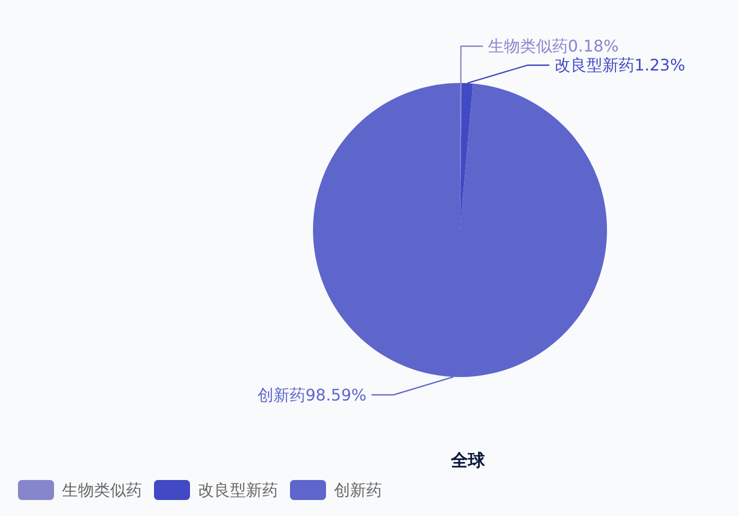 Image resolution: width=738 pixels, height=516 pixels. What do you see at coordinates (620, 65) in the screenshot?
I see `data-label: 改良型新药1.23%` at bounding box center [620, 65].